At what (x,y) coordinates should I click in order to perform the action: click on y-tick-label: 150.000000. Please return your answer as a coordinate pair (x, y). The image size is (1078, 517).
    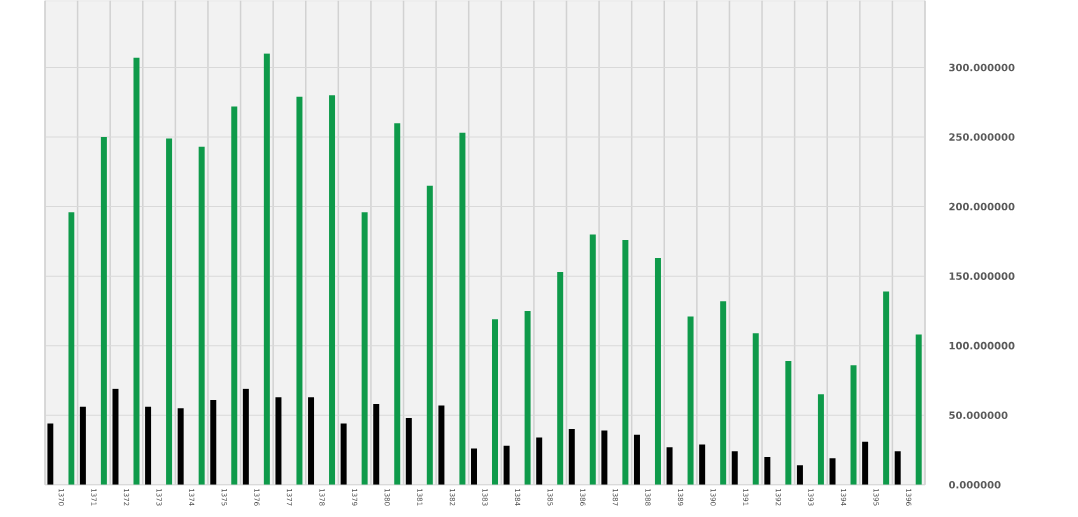
    Looking at the image, I should click on (982, 276).